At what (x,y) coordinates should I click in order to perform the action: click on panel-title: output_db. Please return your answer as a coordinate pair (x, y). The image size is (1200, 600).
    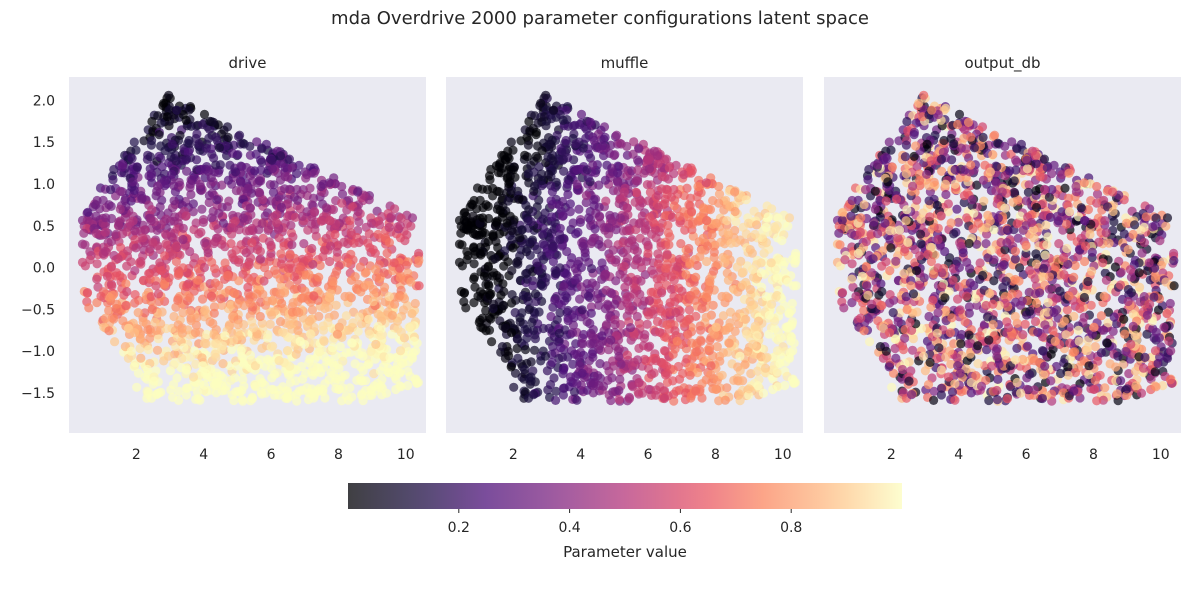
    Looking at the image, I should click on (1002, 63).